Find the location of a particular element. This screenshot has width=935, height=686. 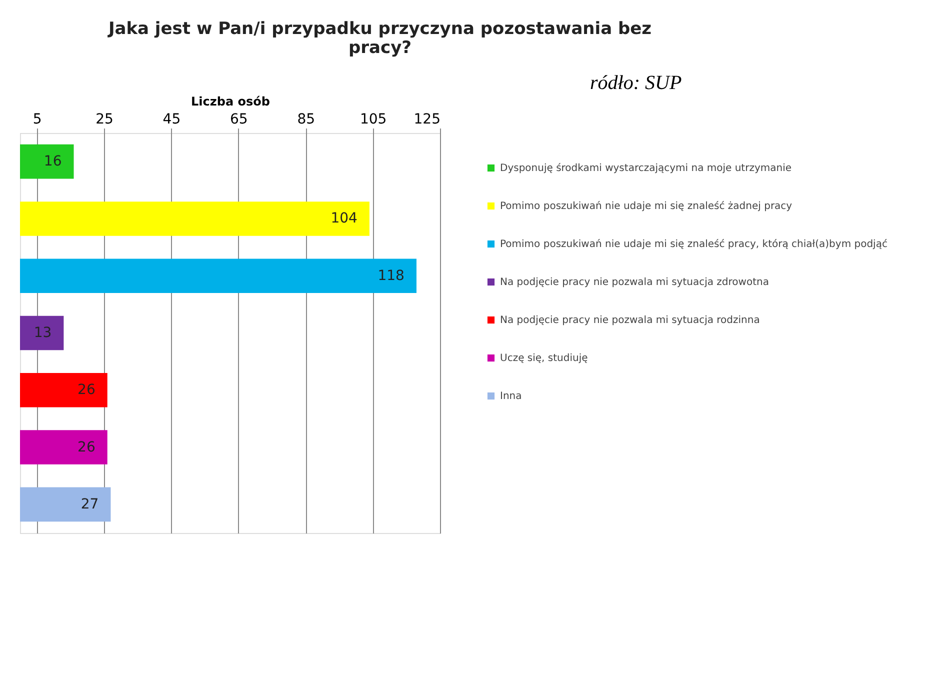

legend-label: Na podjęcie pracy nie pozwala mi sytuacja zdrowotna is located at coordinates (634, 282).